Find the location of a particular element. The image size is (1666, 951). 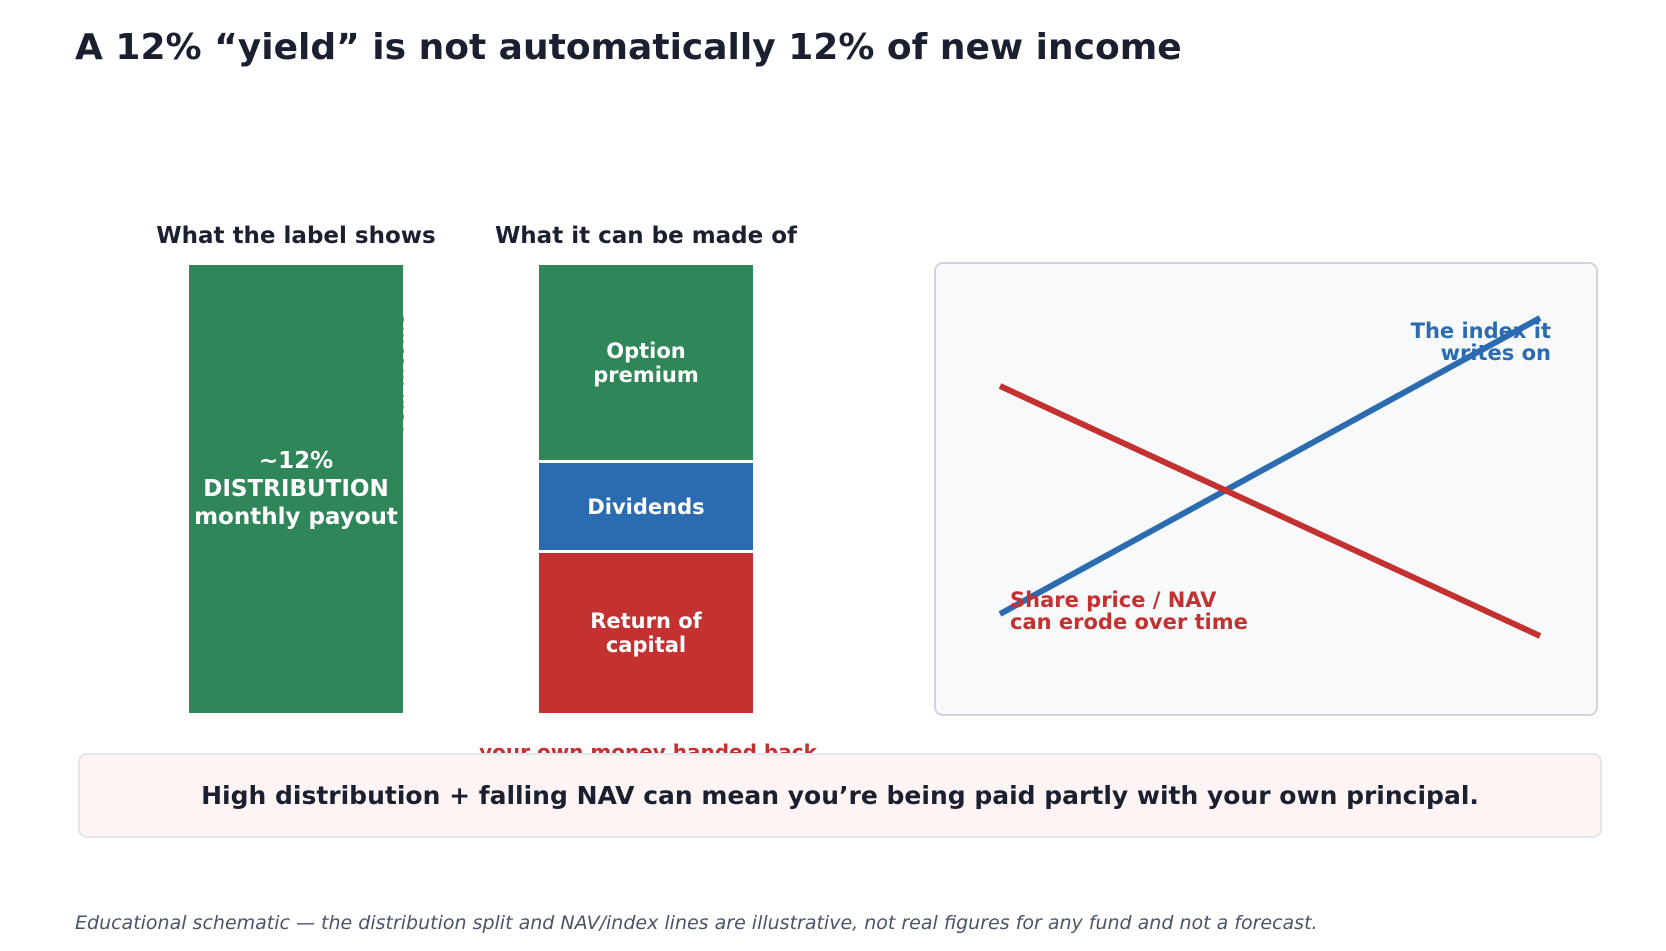

return-of-capital-line-1: Return of is located at coordinates (646, 621).